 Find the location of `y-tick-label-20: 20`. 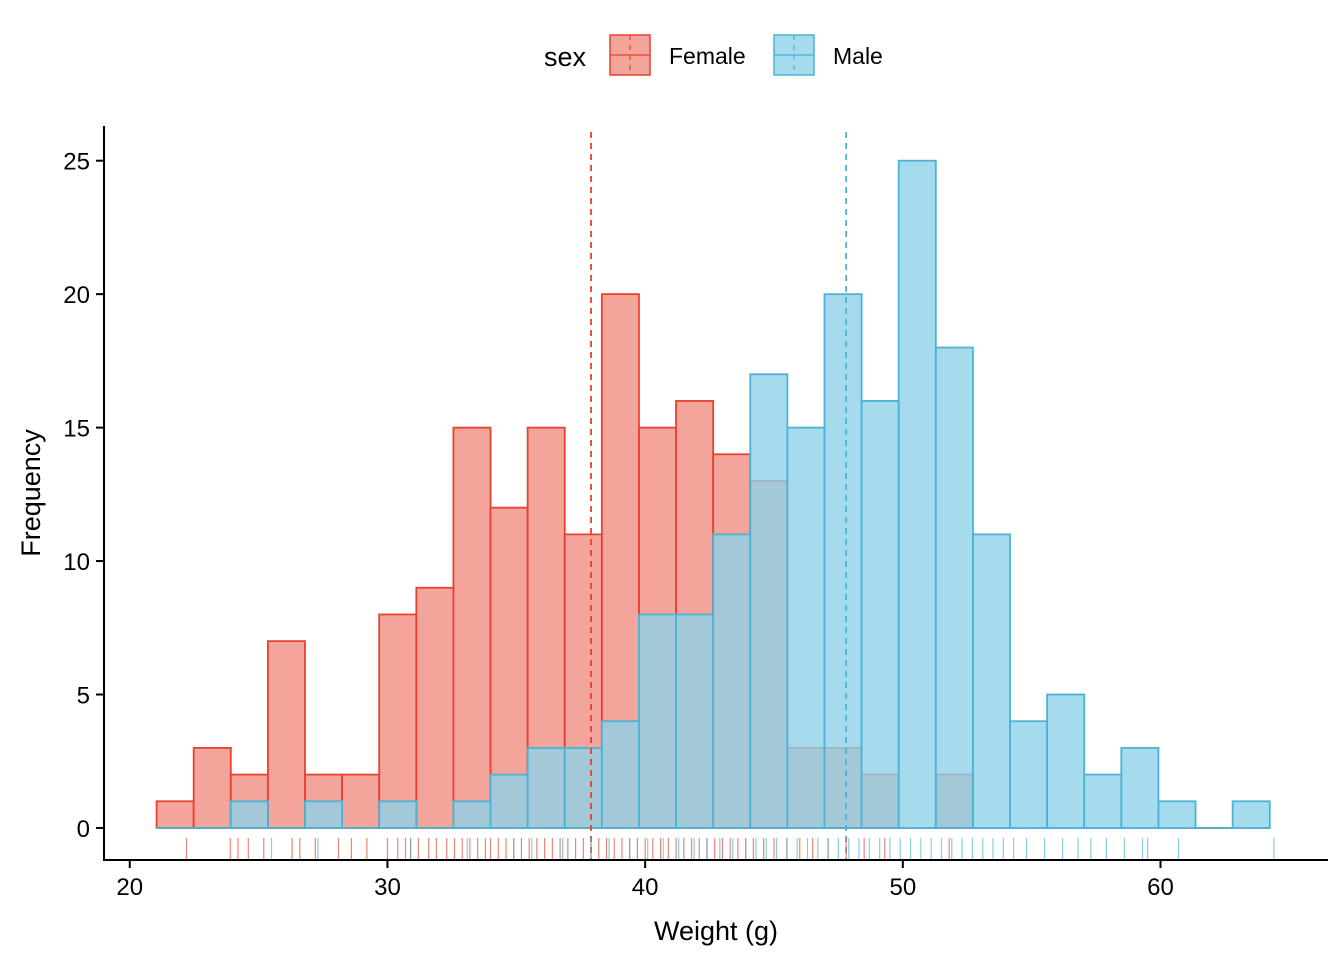

y-tick-label-20: 20 is located at coordinates (76, 295).